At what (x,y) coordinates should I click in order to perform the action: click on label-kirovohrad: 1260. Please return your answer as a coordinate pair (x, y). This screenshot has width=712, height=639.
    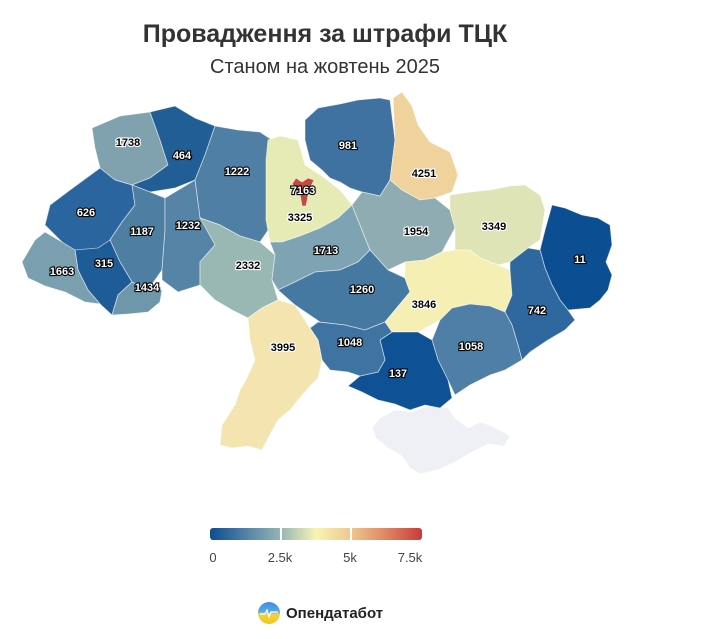
    Looking at the image, I should click on (362, 290).